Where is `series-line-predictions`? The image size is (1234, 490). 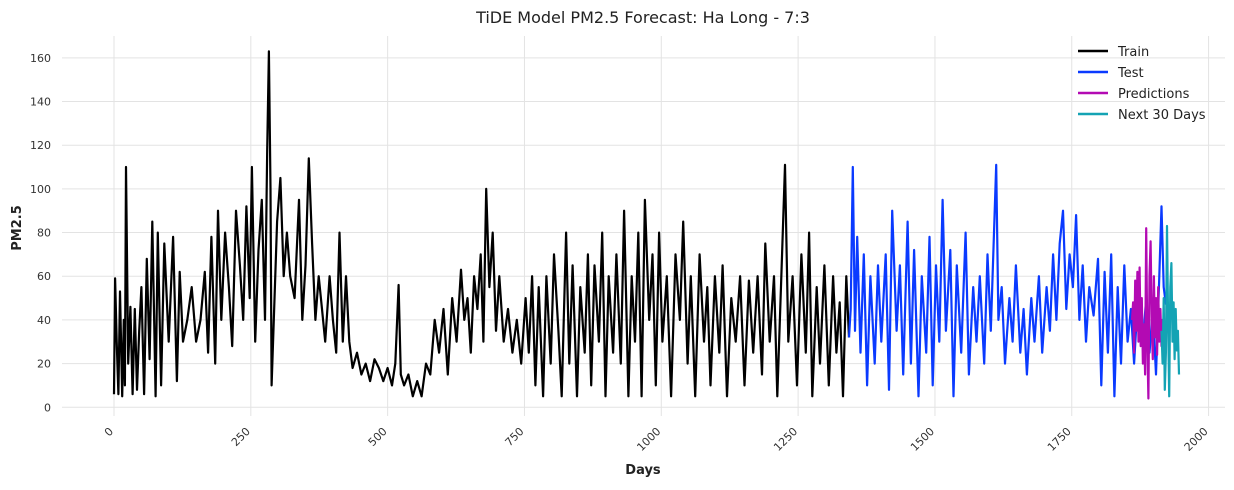 series-line-predictions is located at coordinates (1148, 313).